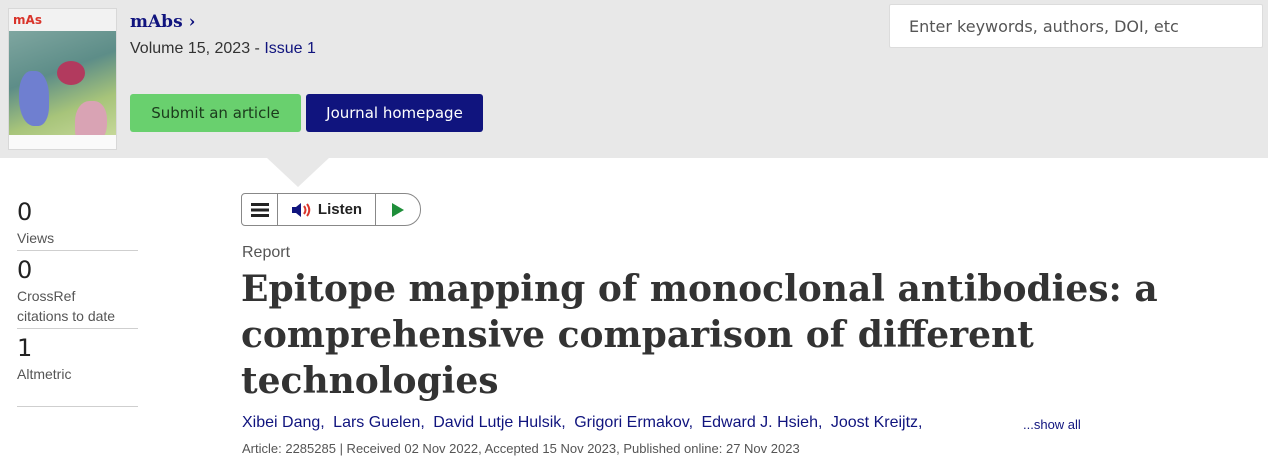 This screenshot has height=467, width=1268. Describe the element at coordinates (25, 270) in the screenshot. I see `crossref-count: 0` at that location.